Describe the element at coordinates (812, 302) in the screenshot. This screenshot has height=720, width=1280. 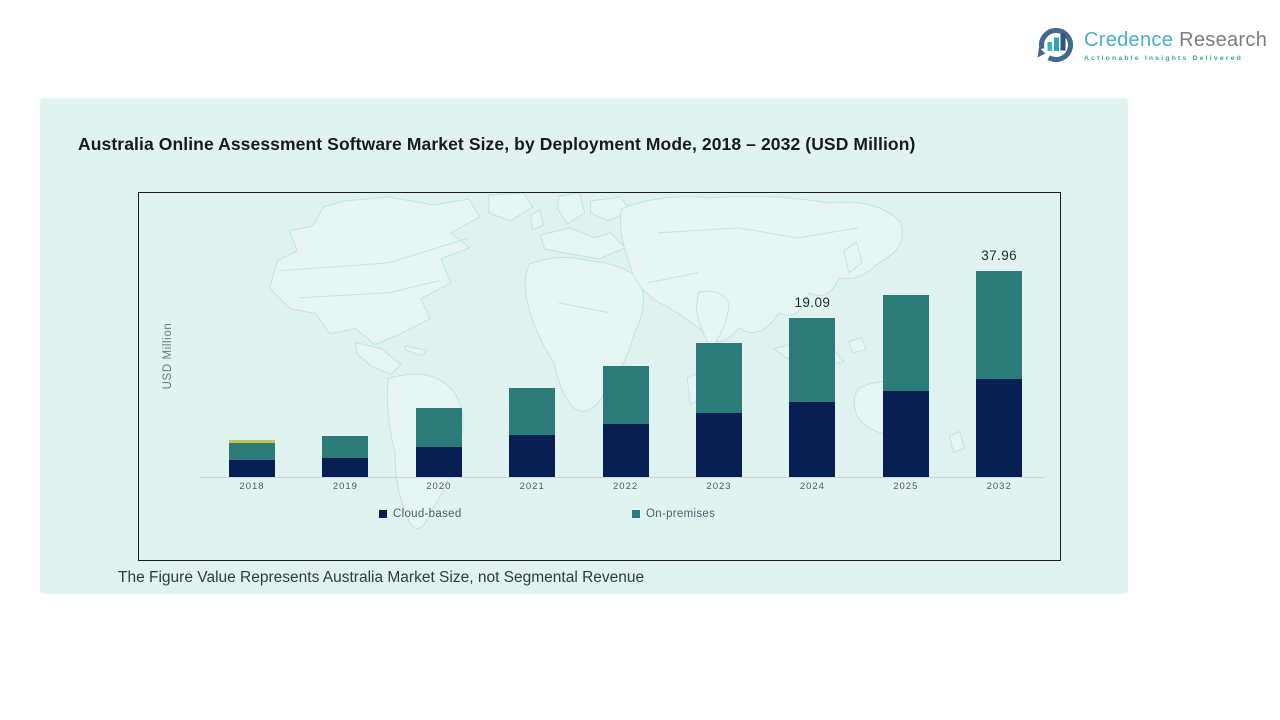
I see `bar-value-label-2024: 19.09` at that location.